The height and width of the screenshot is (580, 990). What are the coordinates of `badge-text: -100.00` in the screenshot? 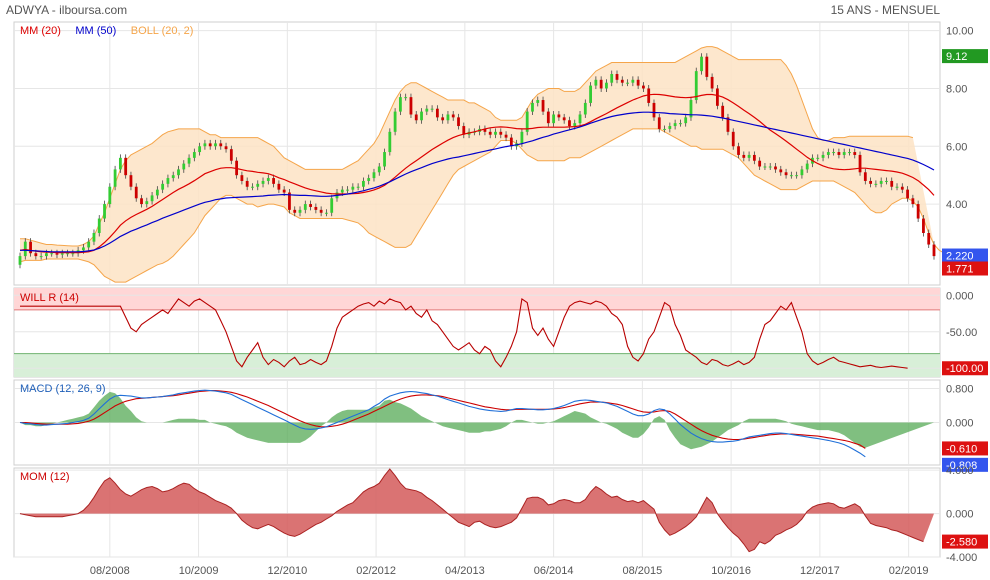 It's located at (964, 369).